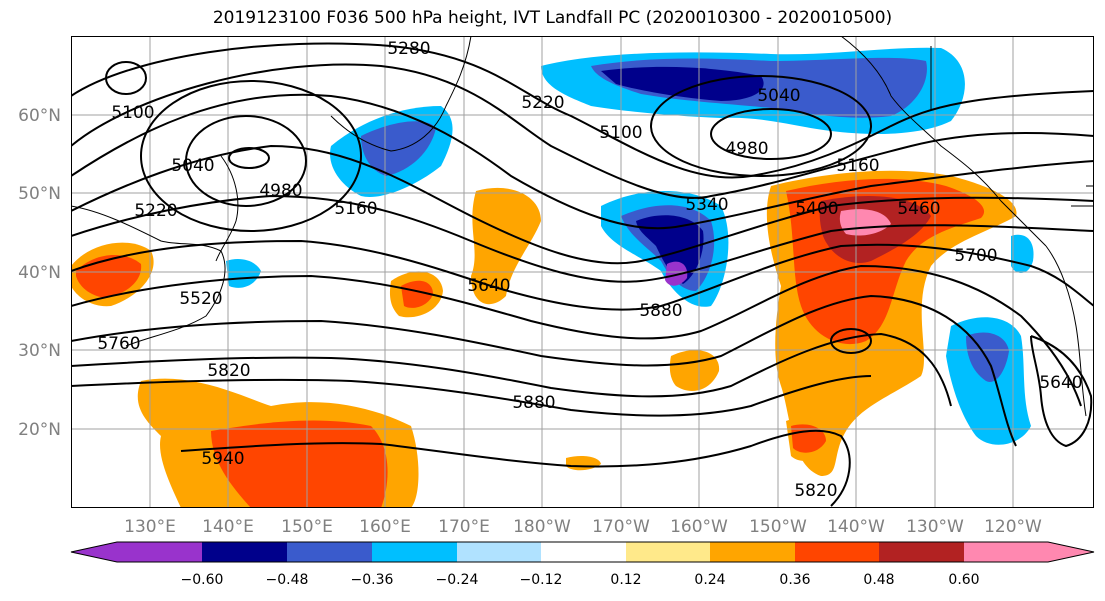 This screenshot has height=601, width=1105. What do you see at coordinates (975, 256) in the screenshot?
I see `contour-label: 5700` at bounding box center [975, 256].